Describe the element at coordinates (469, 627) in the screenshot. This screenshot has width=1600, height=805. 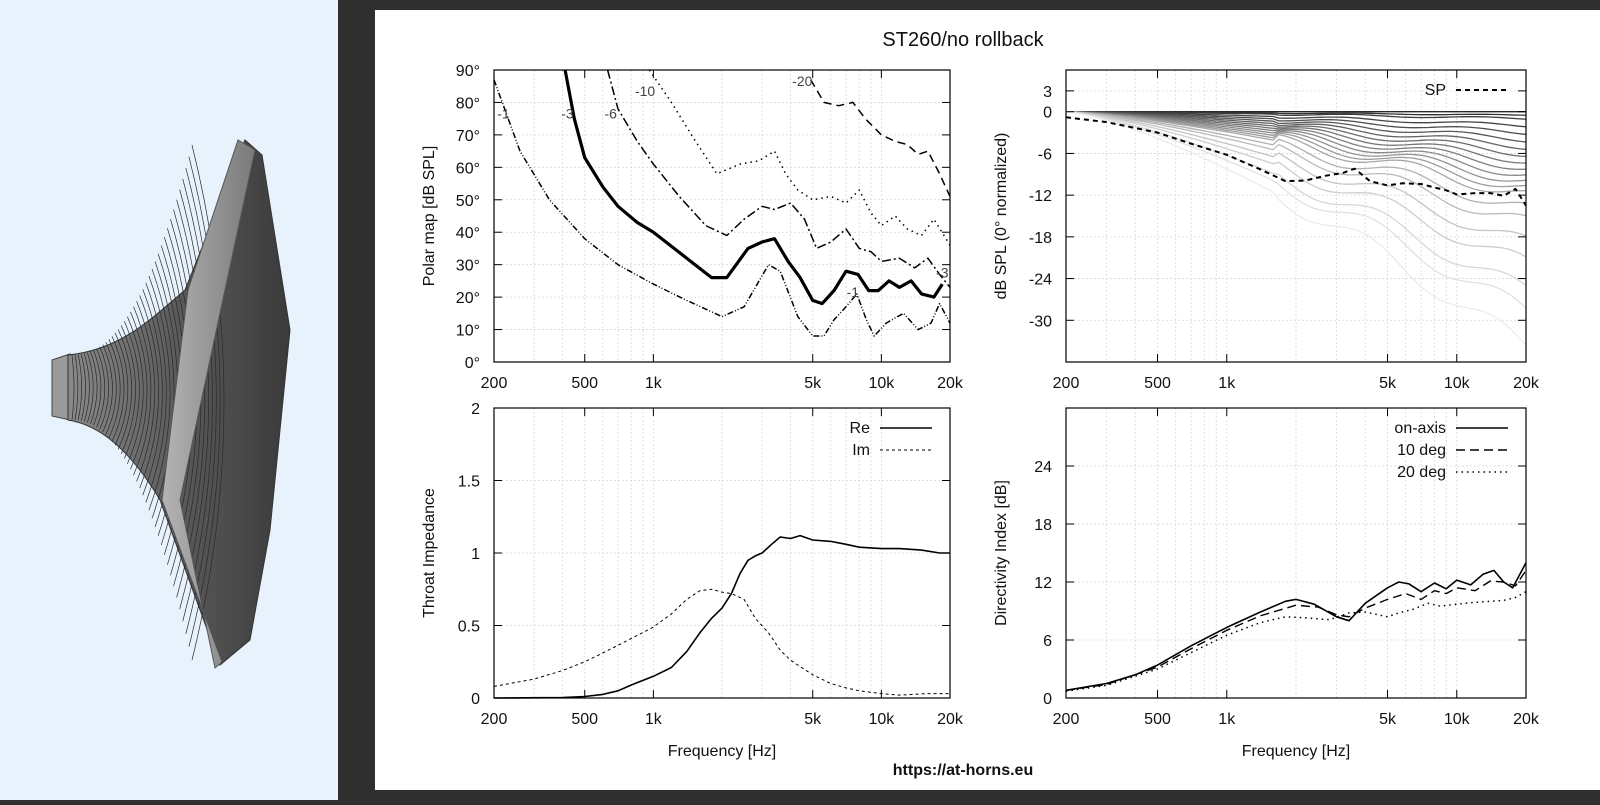
I see `y-tick-label: 0.5` at that location.